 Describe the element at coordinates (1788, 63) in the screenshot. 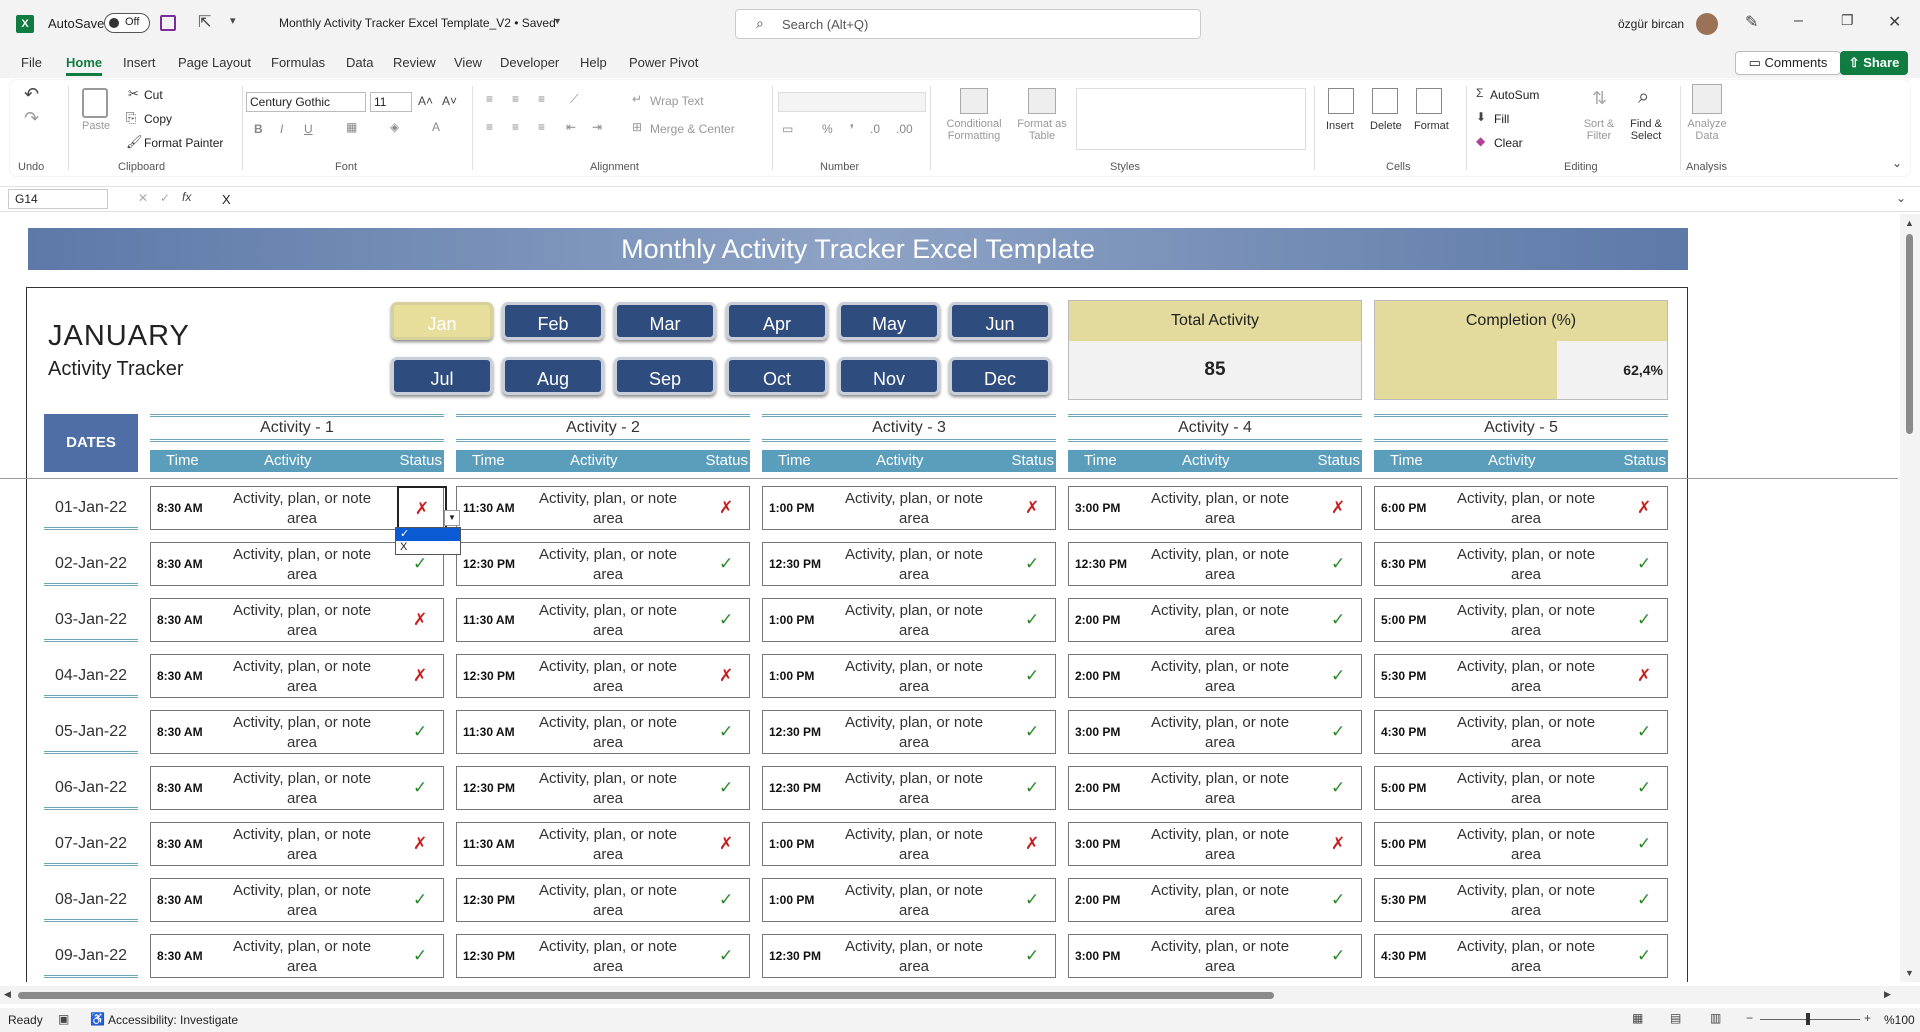

I see `comments-button: ▭ Comments` at that location.